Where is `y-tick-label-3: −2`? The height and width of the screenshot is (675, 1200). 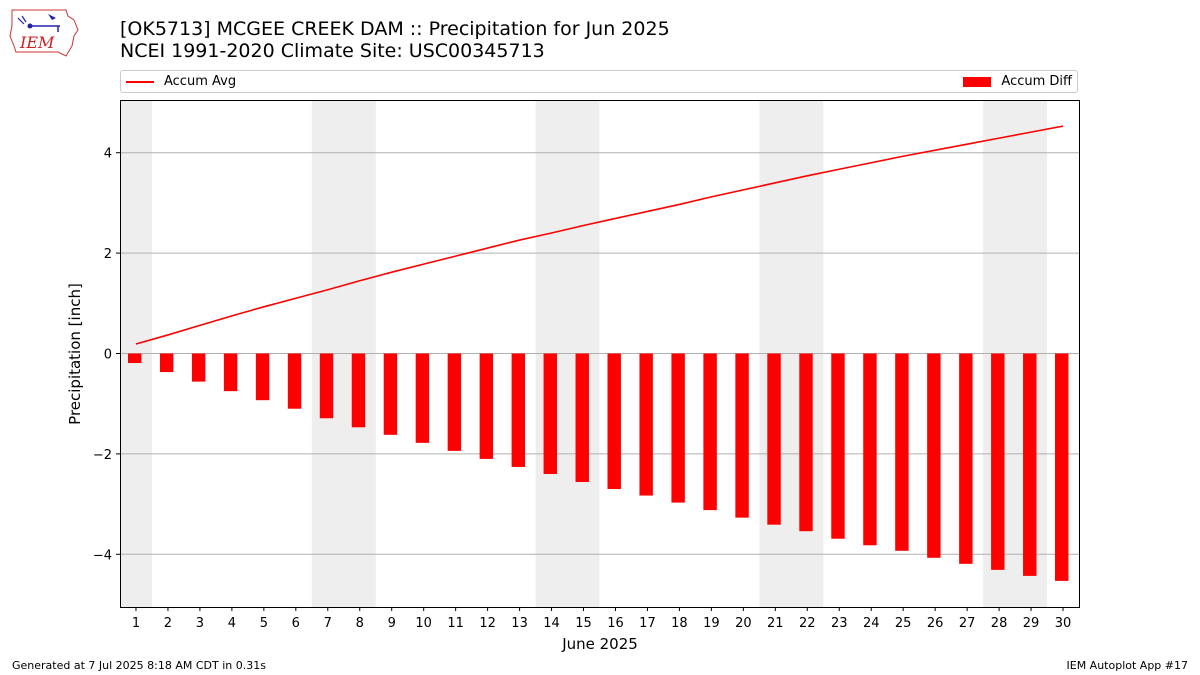
y-tick-label-3: −2 is located at coordinates (102, 455).